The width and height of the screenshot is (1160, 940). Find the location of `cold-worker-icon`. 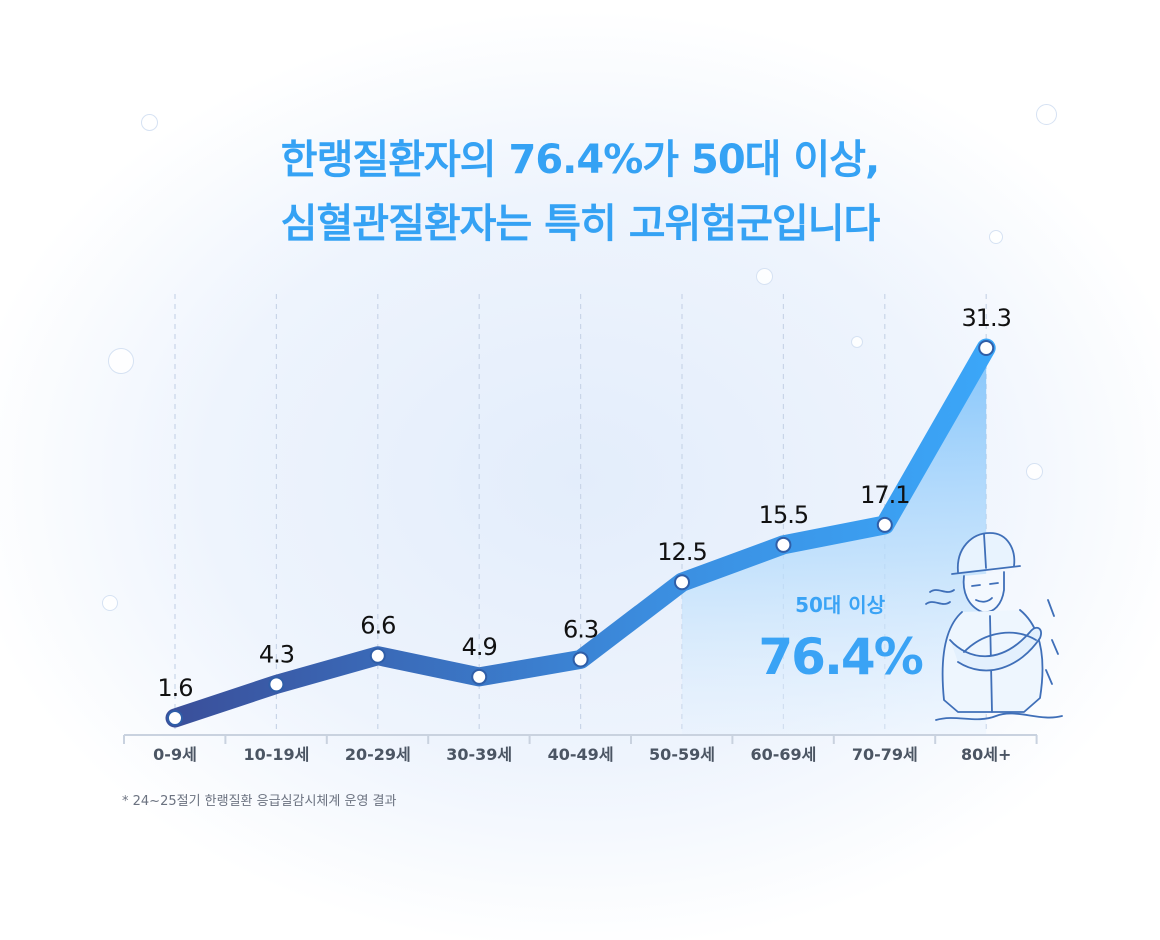

cold-worker-icon is located at coordinates (994, 626).